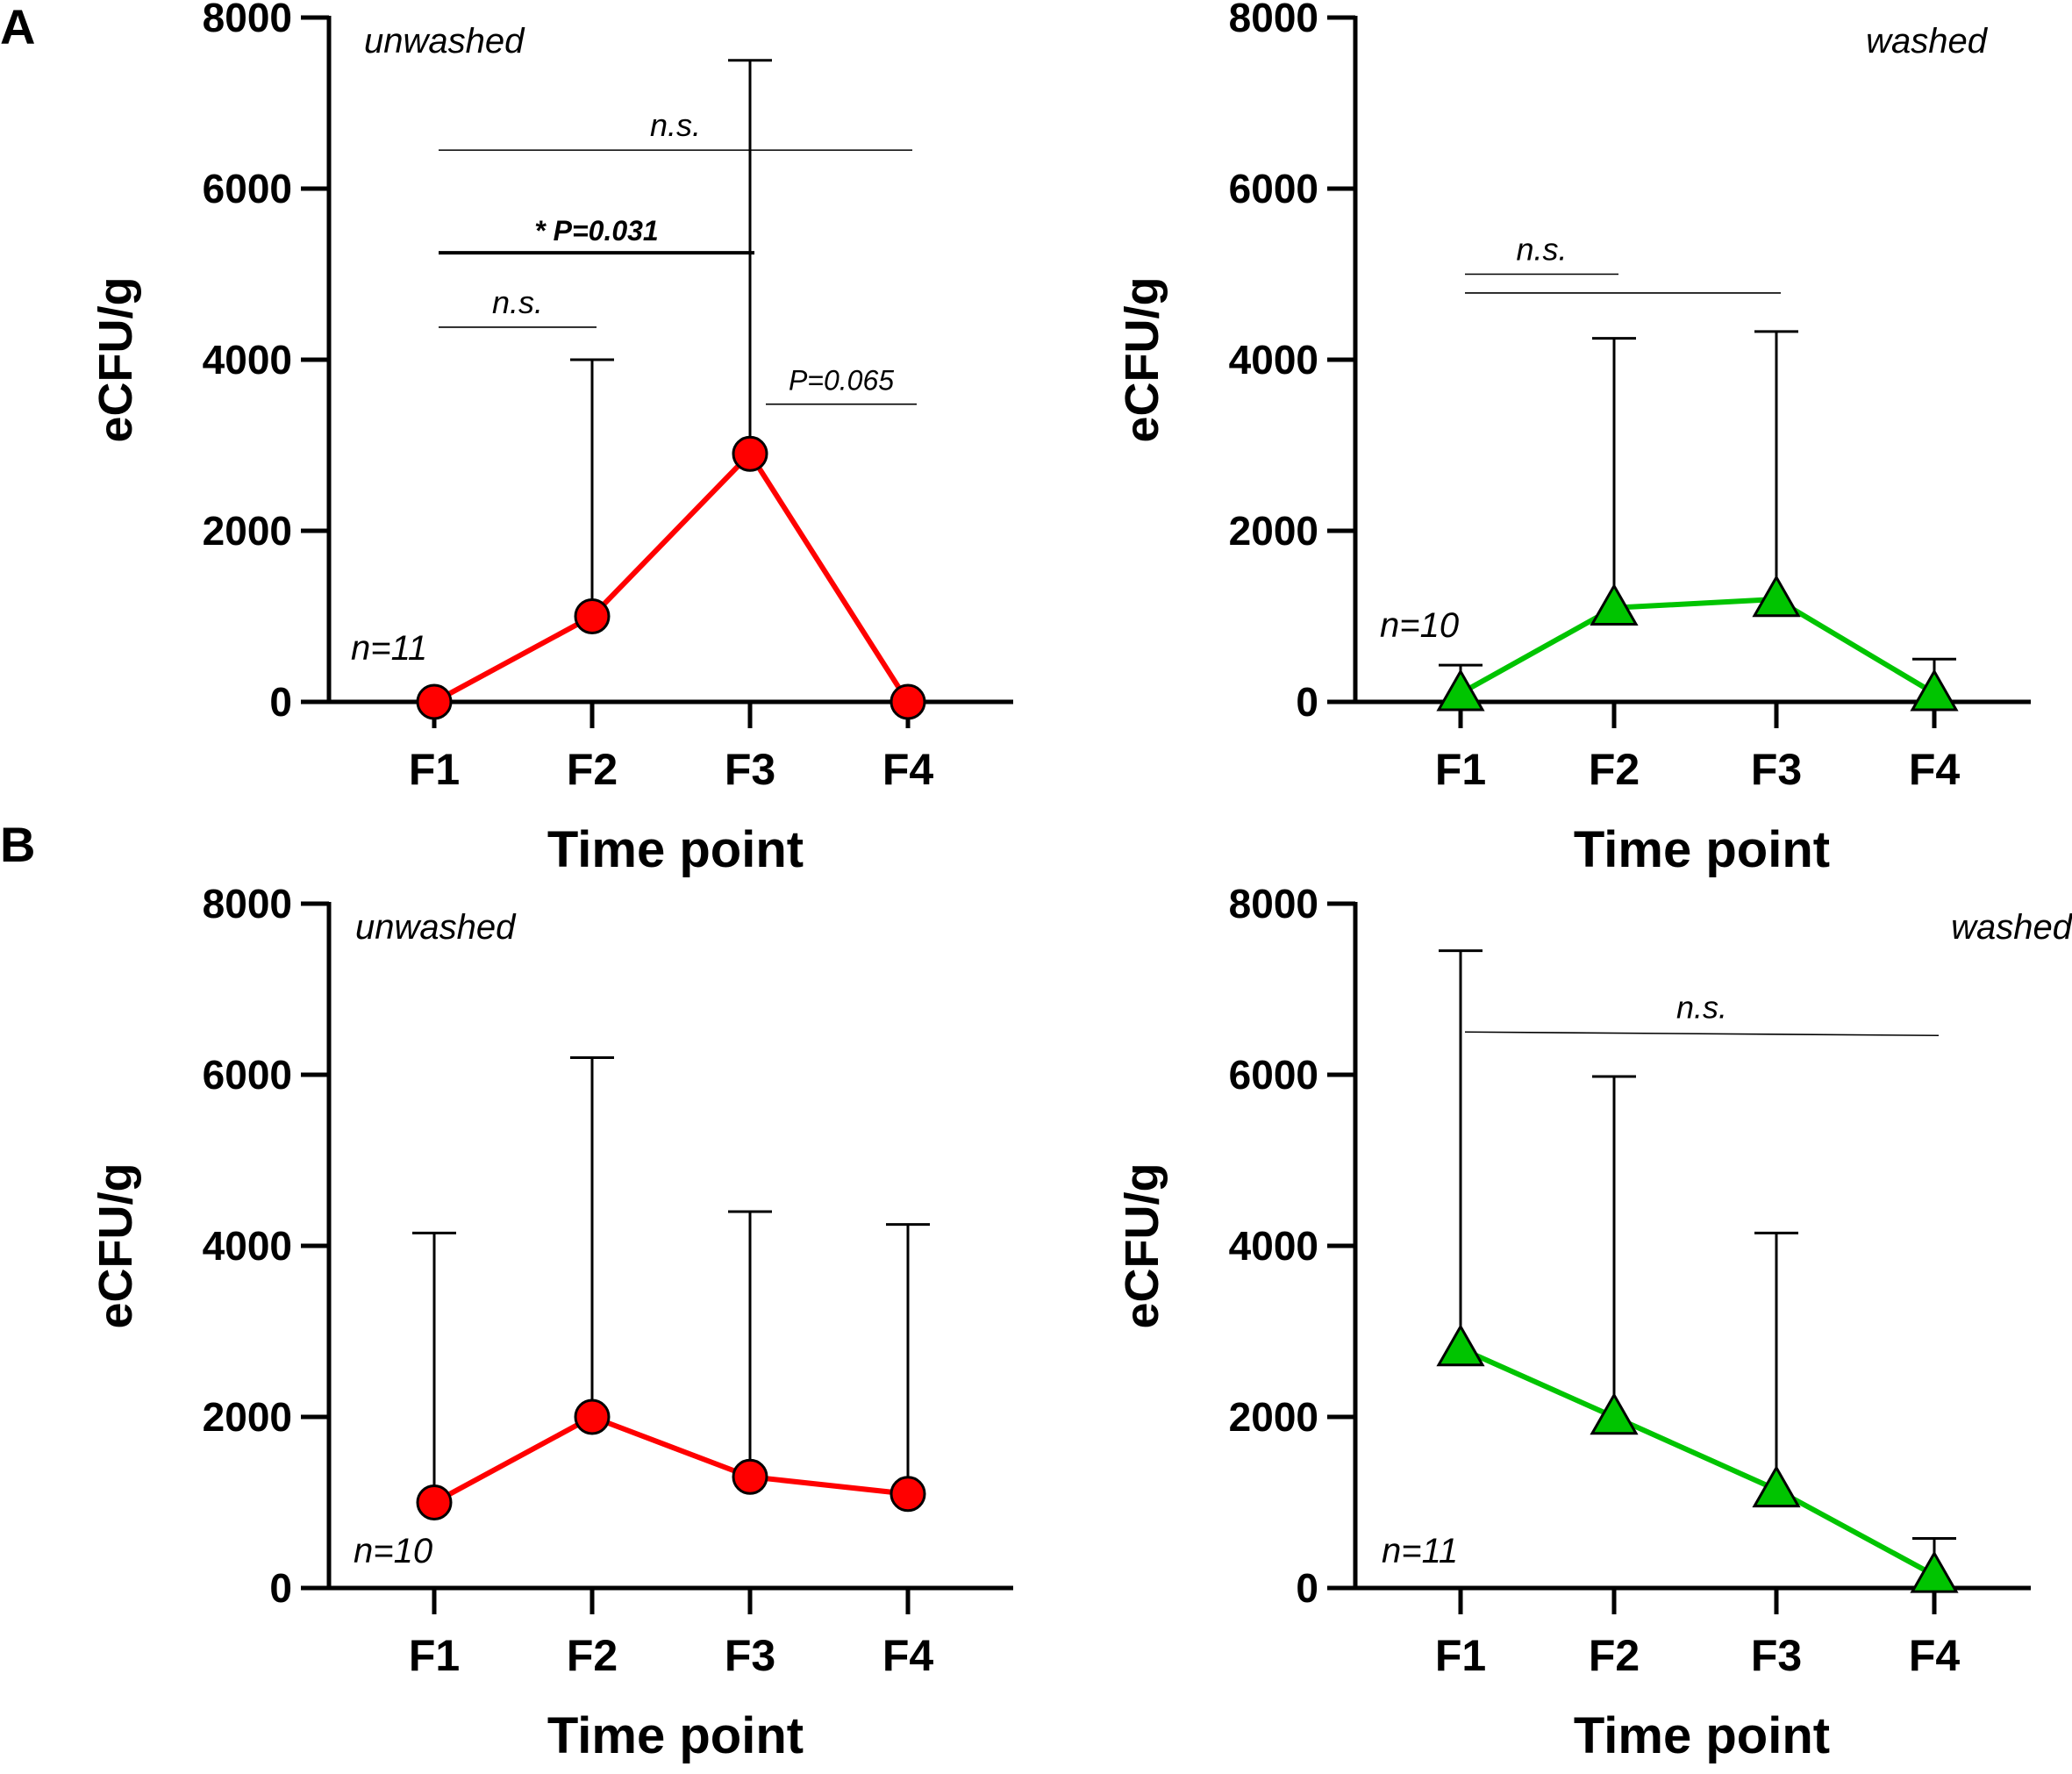  Describe the element at coordinates (18, 27) in the screenshot. I see `panel-label-a: A` at that location.